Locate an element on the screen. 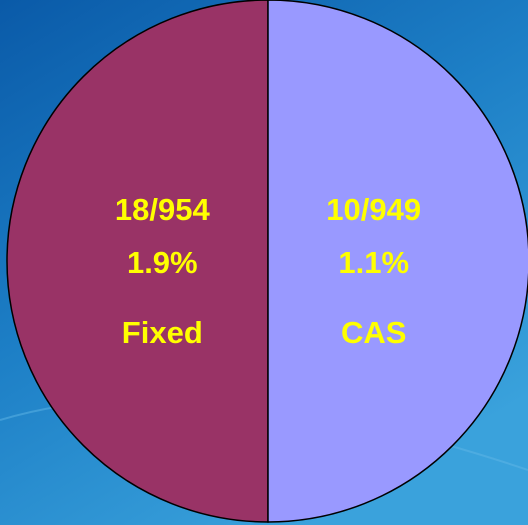 This screenshot has height=525, width=528. slice-label: 18/954 is located at coordinates (163, 209).